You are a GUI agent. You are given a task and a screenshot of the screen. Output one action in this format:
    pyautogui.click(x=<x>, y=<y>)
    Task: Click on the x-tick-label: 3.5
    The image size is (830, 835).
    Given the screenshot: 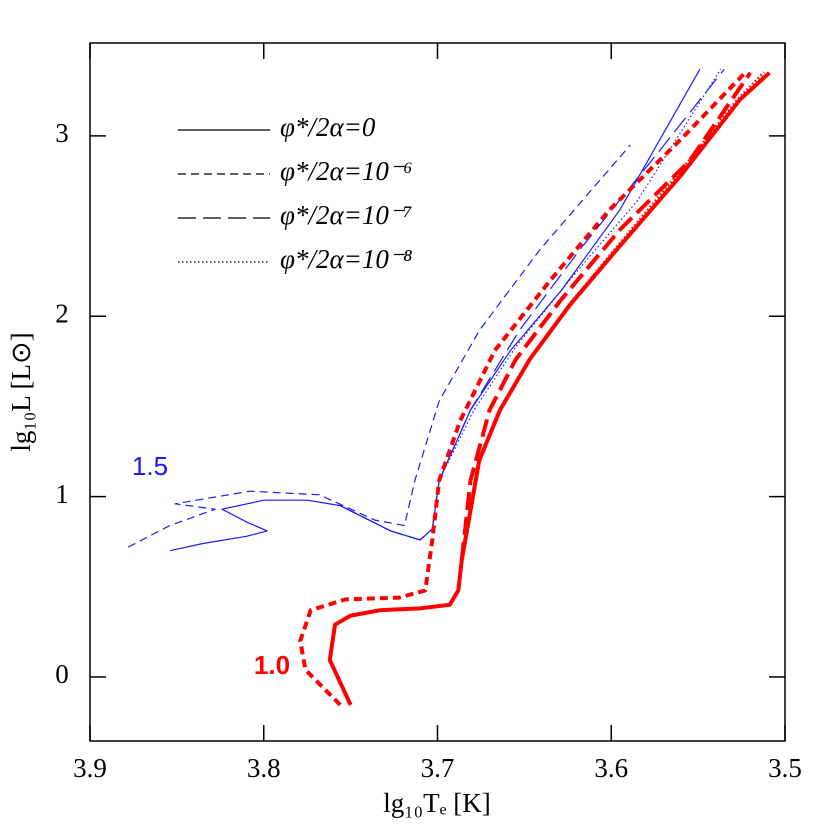 What is the action you would take?
    pyautogui.click(x=785, y=768)
    